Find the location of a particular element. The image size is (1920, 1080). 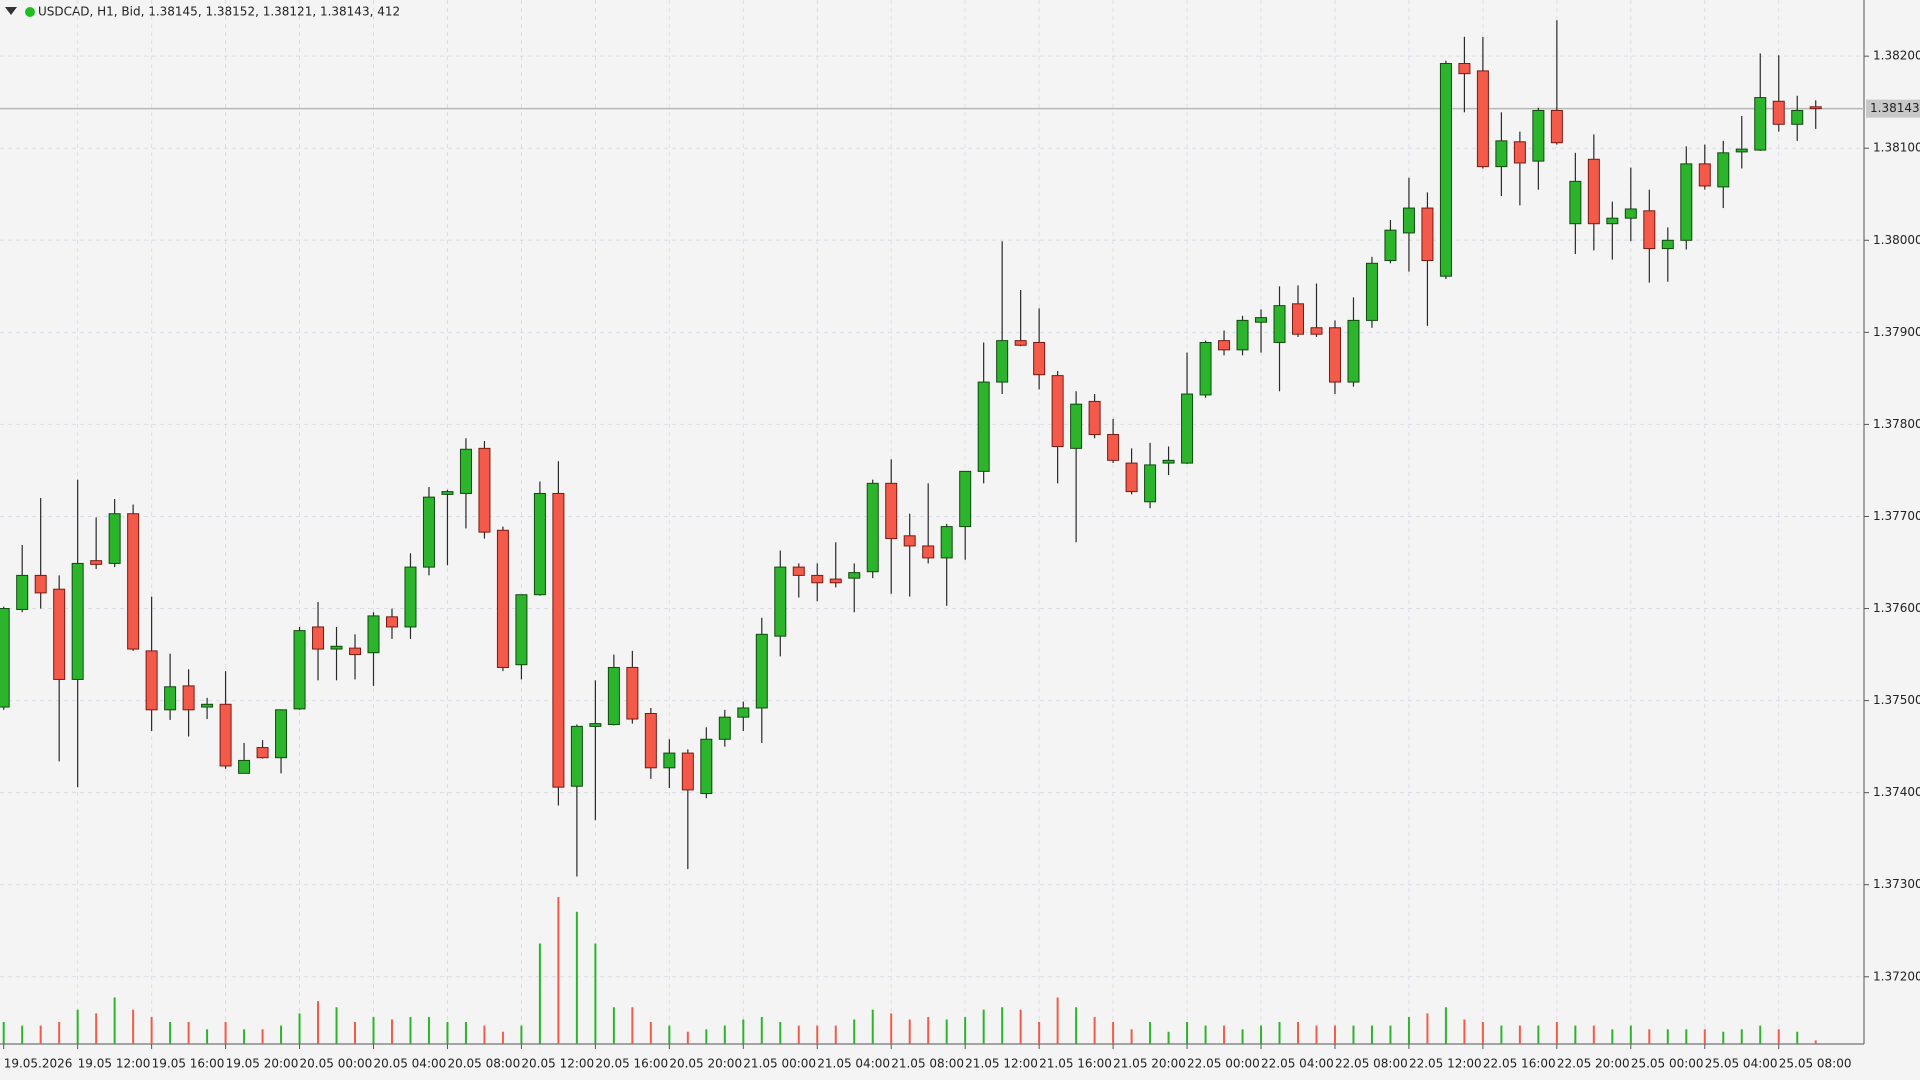

y-tick-label: 1.37900 is located at coordinates (1896, 332).